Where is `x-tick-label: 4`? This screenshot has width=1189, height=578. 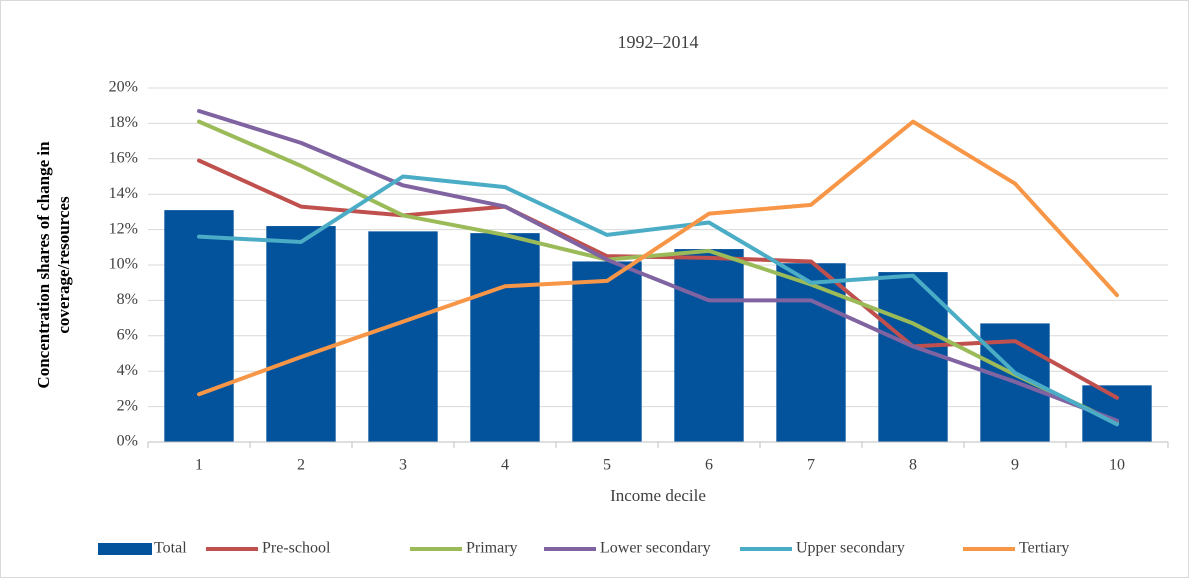
x-tick-label: 4 is located at coordinates (505, 465).